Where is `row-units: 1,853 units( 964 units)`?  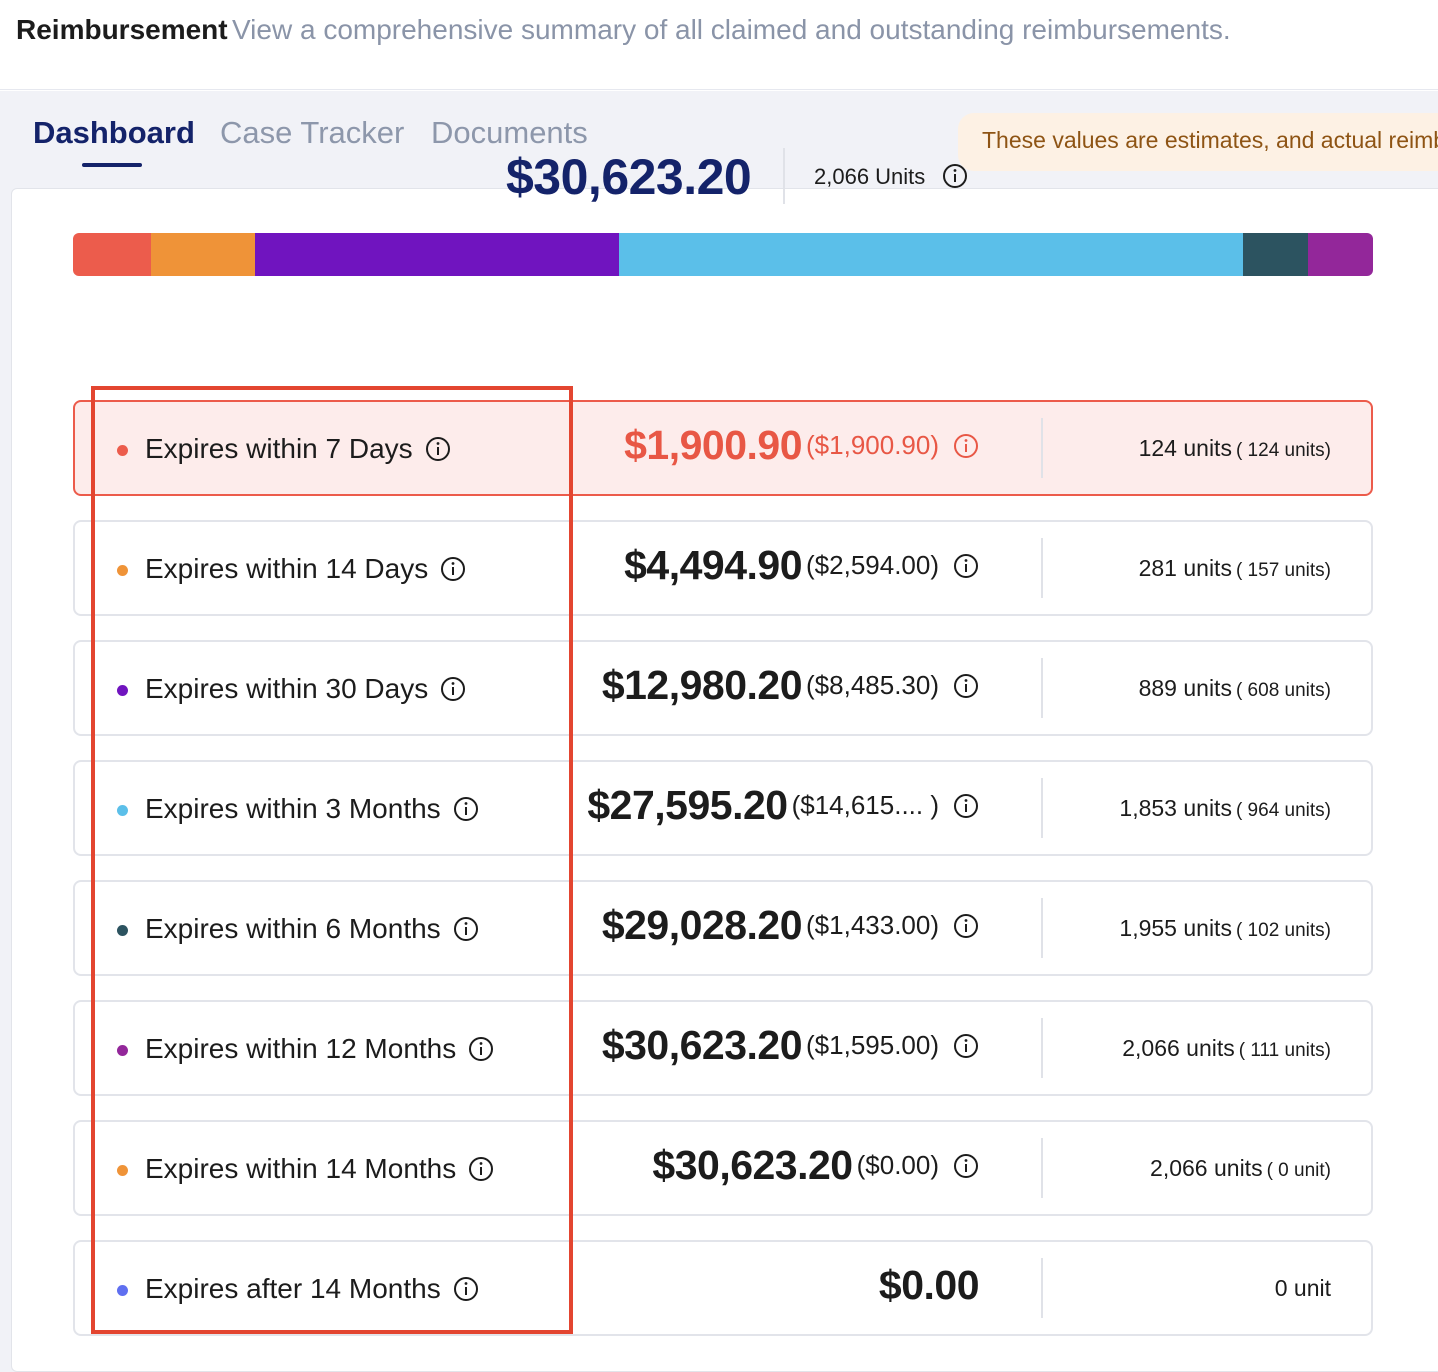
row-units: 1,853 units( 964 units) is located at coordinates (1225, 808).